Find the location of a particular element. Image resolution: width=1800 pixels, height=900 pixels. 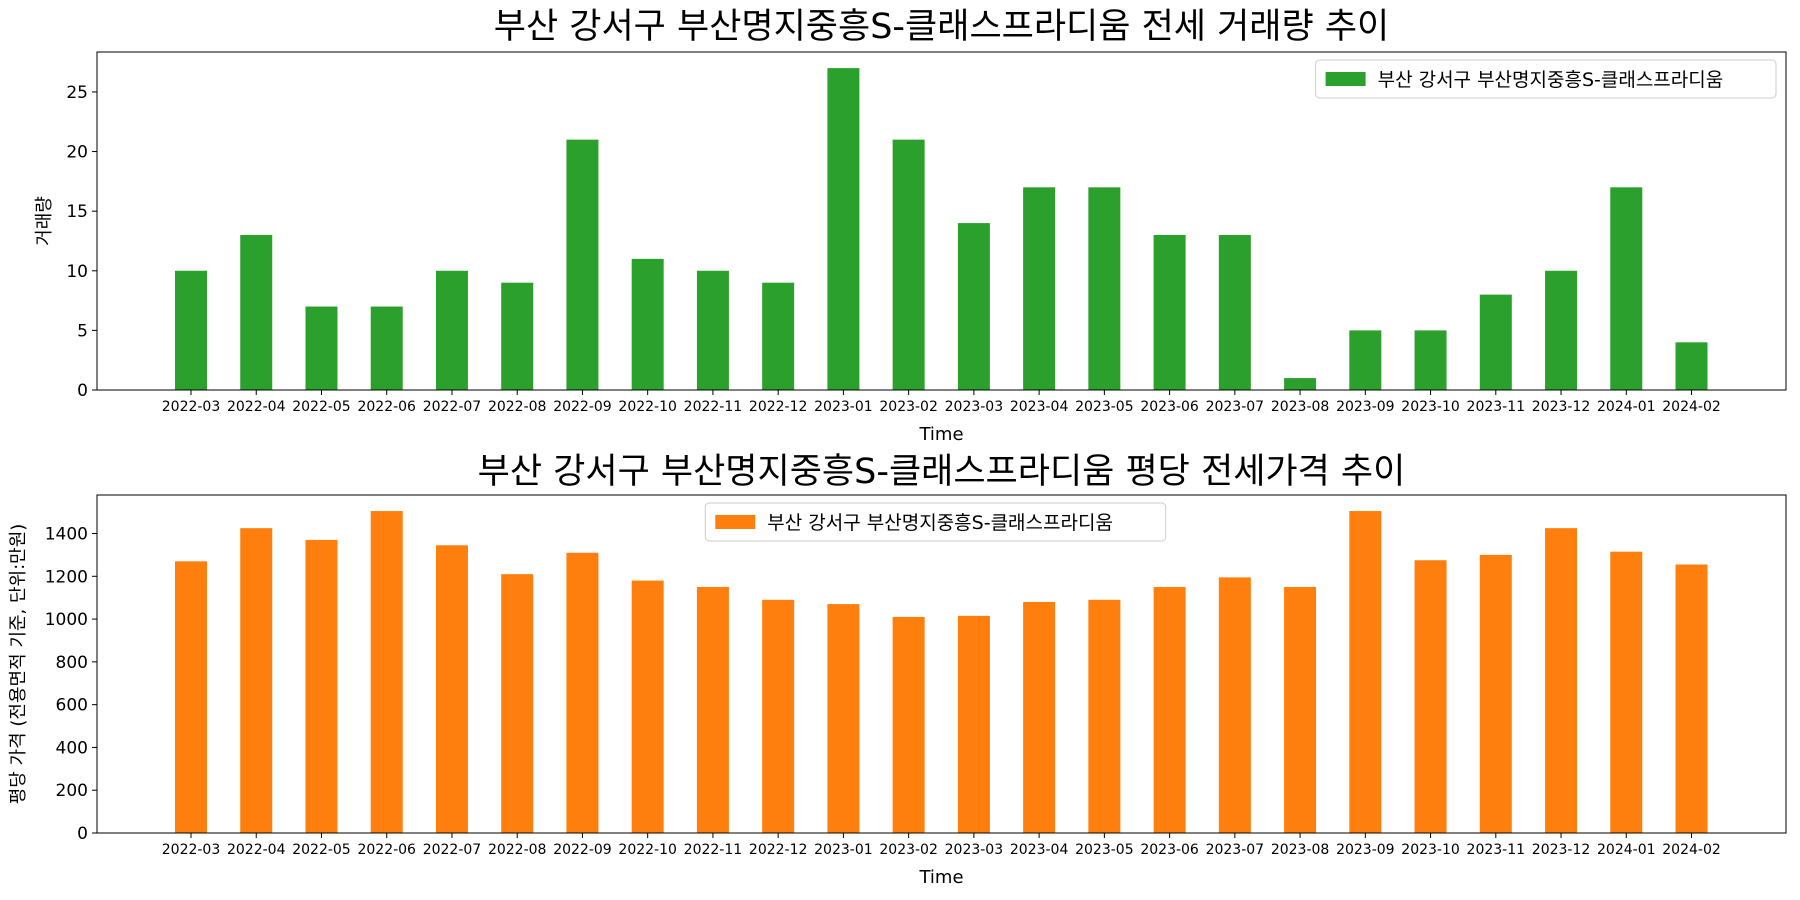

x-tick-label: 2022-03 is located at coordinates (191, 850).